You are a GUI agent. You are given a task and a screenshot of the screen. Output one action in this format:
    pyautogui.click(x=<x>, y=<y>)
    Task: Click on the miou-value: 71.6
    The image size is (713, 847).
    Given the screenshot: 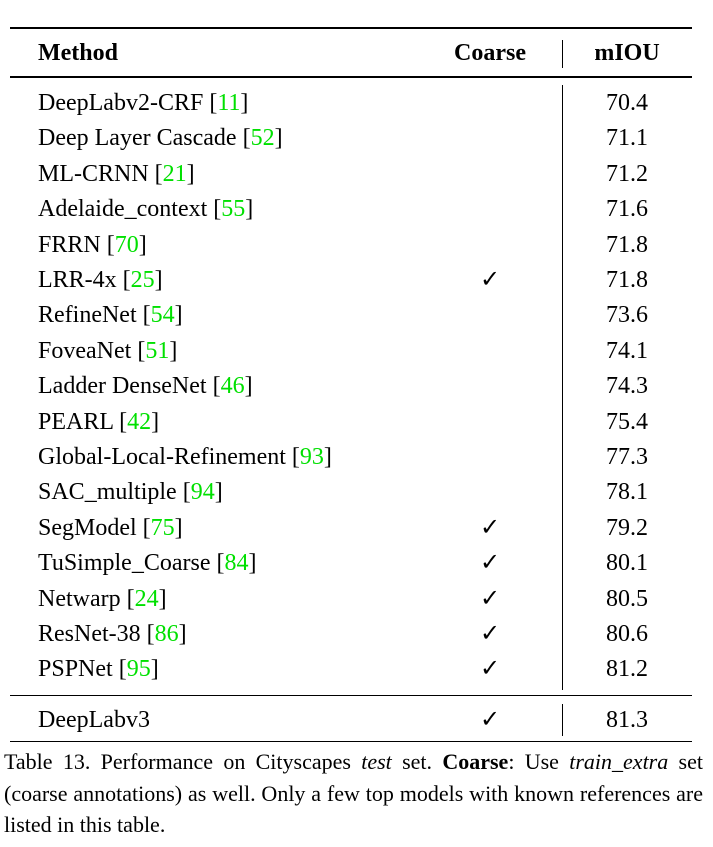 What is the action you would take?
    pyautogui.click(x=627, y=209)
    